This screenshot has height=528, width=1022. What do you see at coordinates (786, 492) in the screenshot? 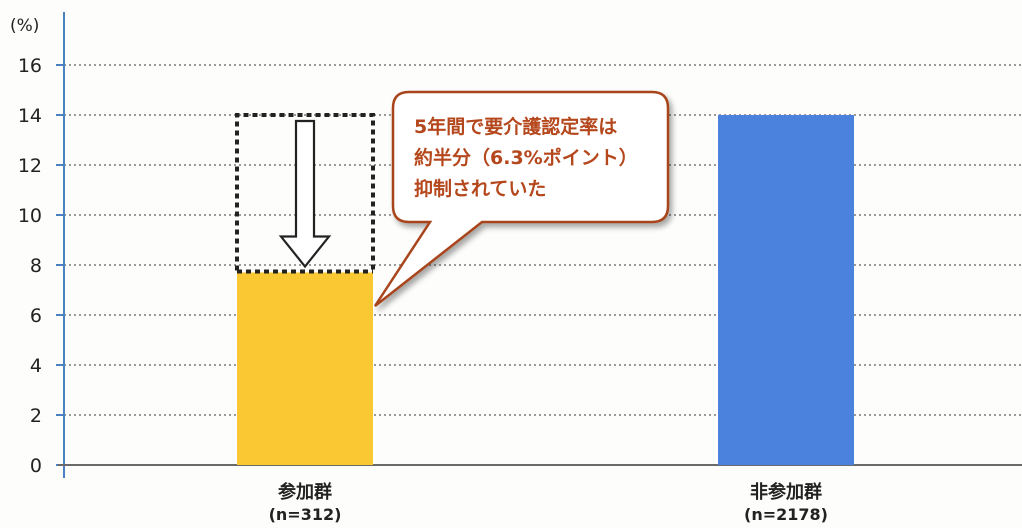
I see `category-label: 非参加群` at bounding box center [786, 492].